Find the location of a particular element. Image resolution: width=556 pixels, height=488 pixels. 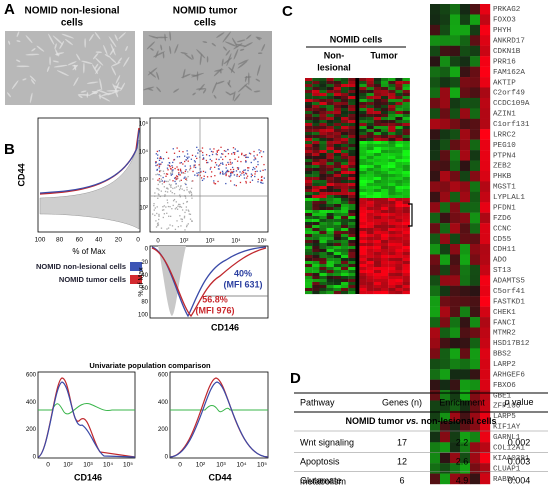

table-cell: 2.2 is located at coordinates (462, 442).